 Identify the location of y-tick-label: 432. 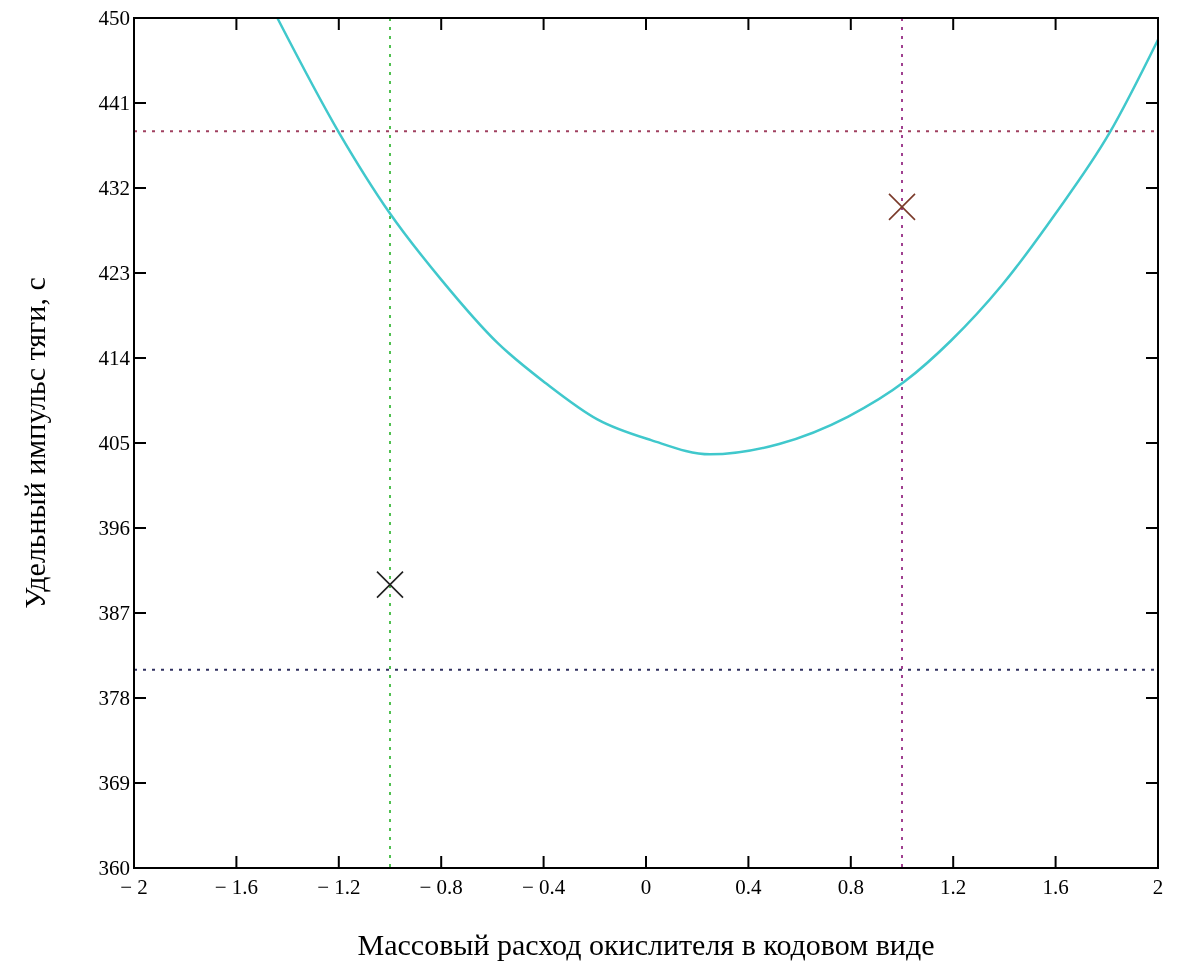
(114, 188).